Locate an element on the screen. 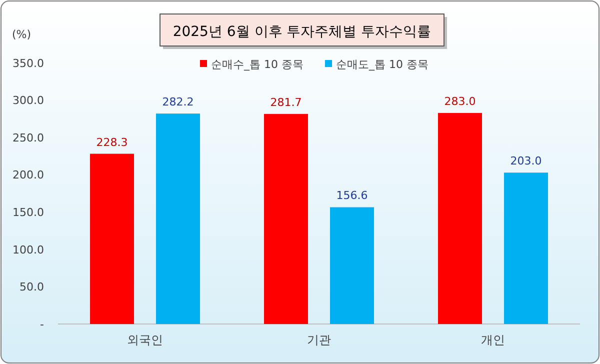 This screenshot has height=364, width=600. legend-label: 순매도_톱 10 종목 is located at coordinates (382, 64).